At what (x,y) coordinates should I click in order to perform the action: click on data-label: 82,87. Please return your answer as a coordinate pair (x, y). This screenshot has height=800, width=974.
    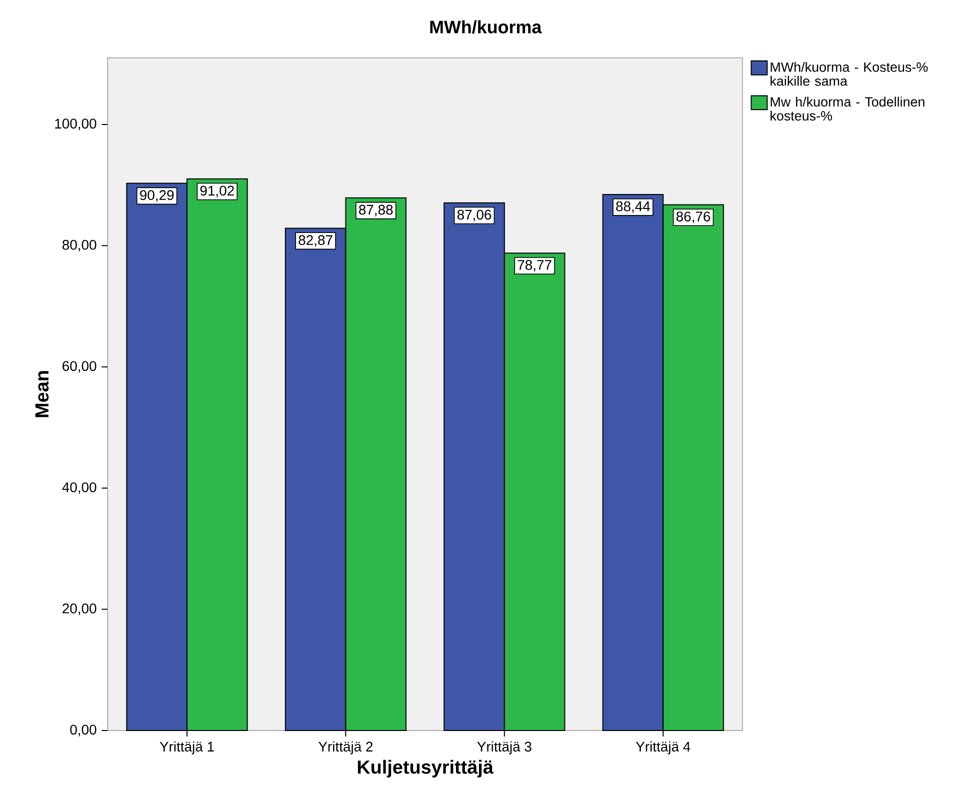
    Looking at the image, I should click on (315, 241).